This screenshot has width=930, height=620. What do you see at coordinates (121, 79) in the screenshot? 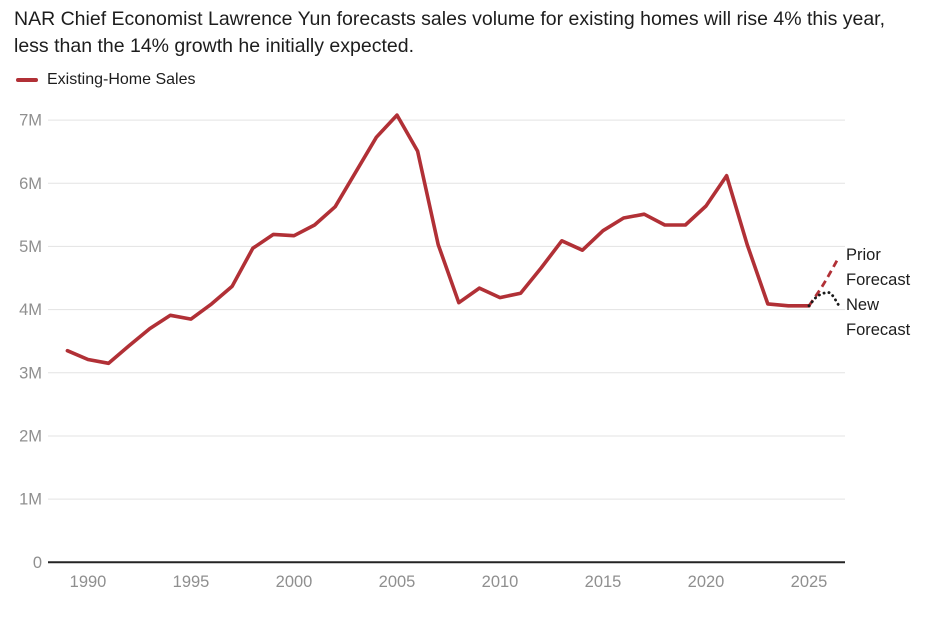
I see `legend-label-existing-home-sales: Existing-Home Sales` at bounding box center [121, 79].